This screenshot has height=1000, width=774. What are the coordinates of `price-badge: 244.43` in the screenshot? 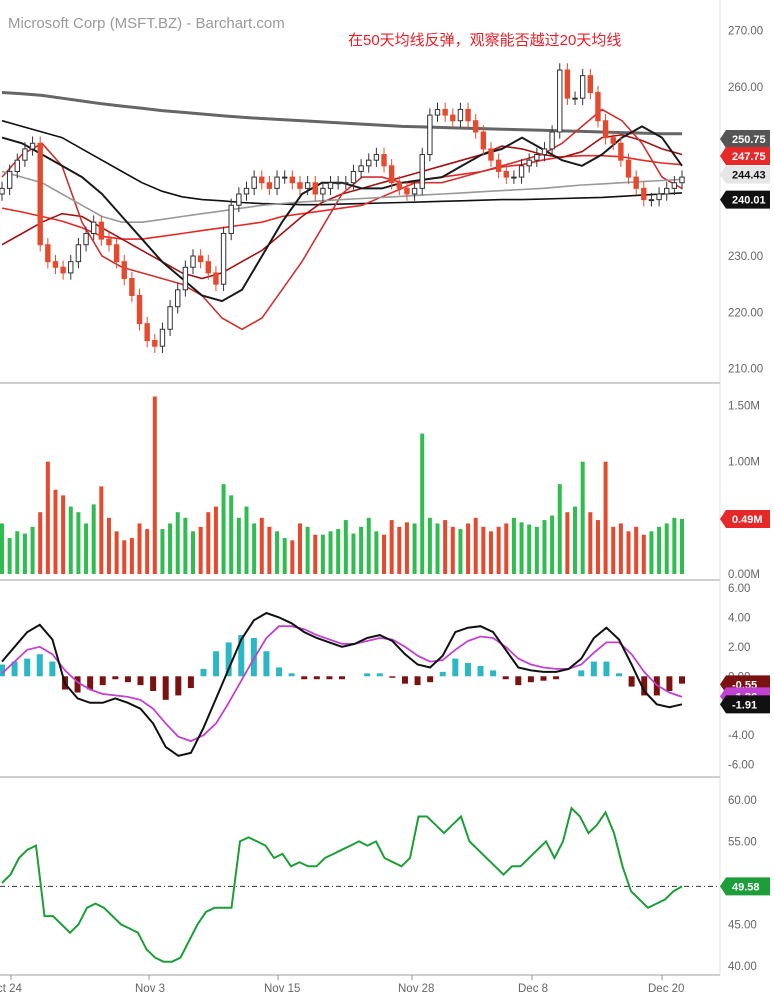 It's located at (749, 176).